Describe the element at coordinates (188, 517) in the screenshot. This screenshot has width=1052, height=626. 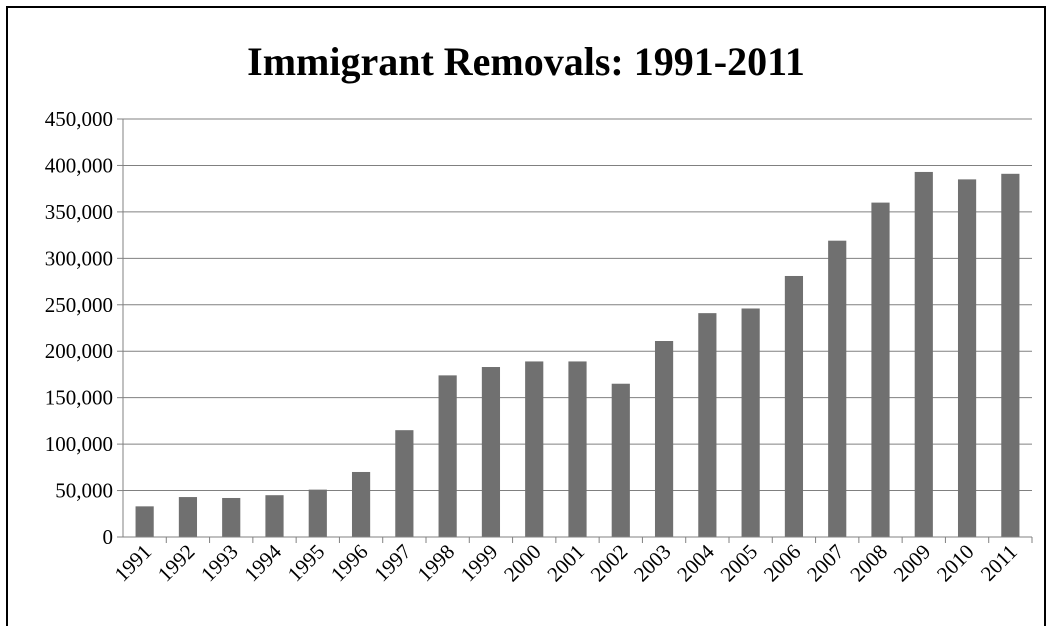
I see `bar-1992` at that location.